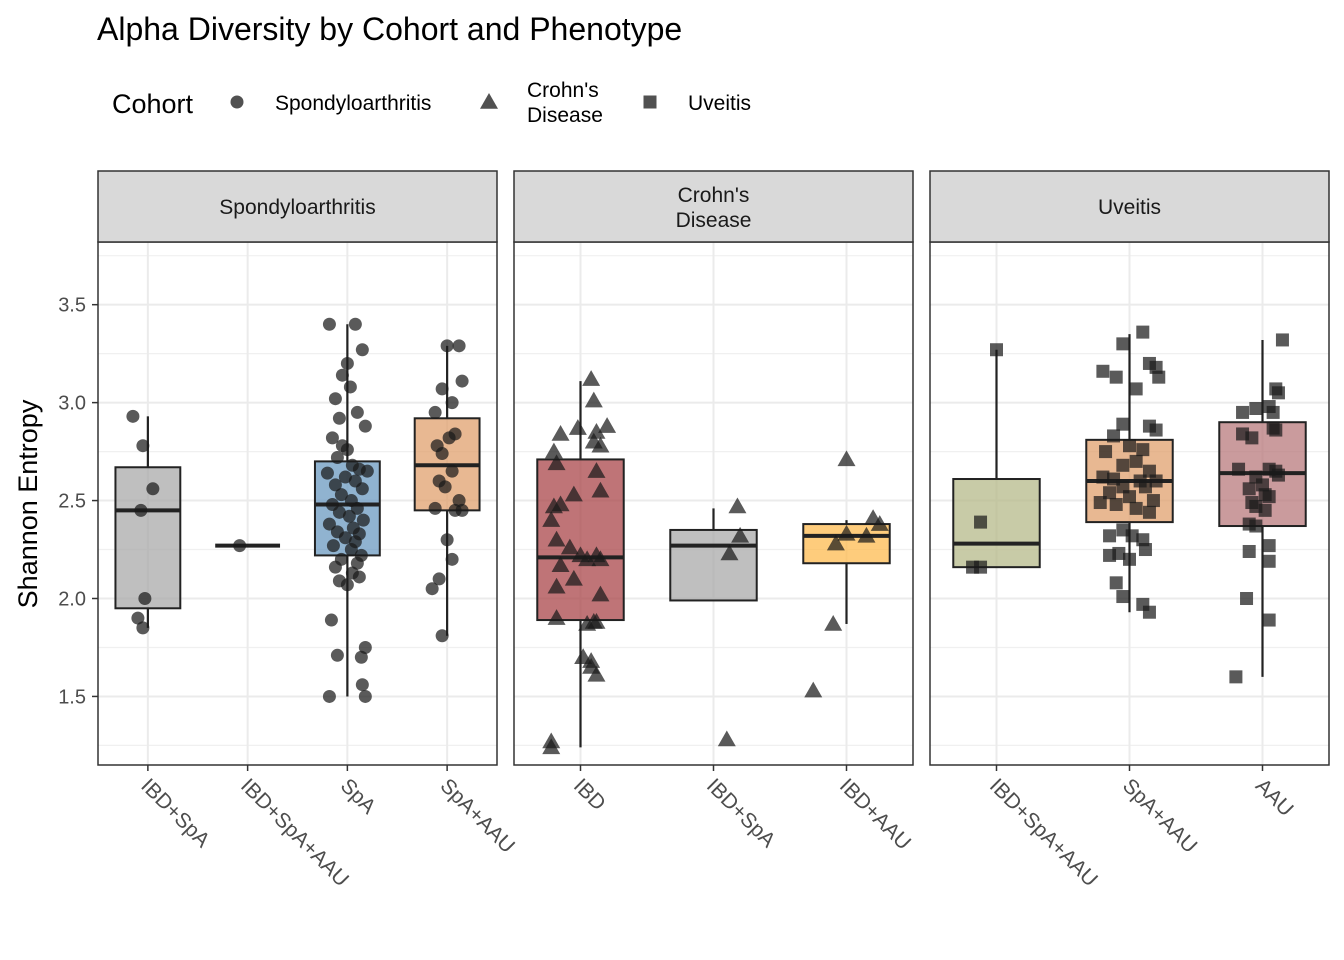  Describe the element at coordinates (589, 794) in the screenshot. I see `x-tick-label: IBD` at that location.